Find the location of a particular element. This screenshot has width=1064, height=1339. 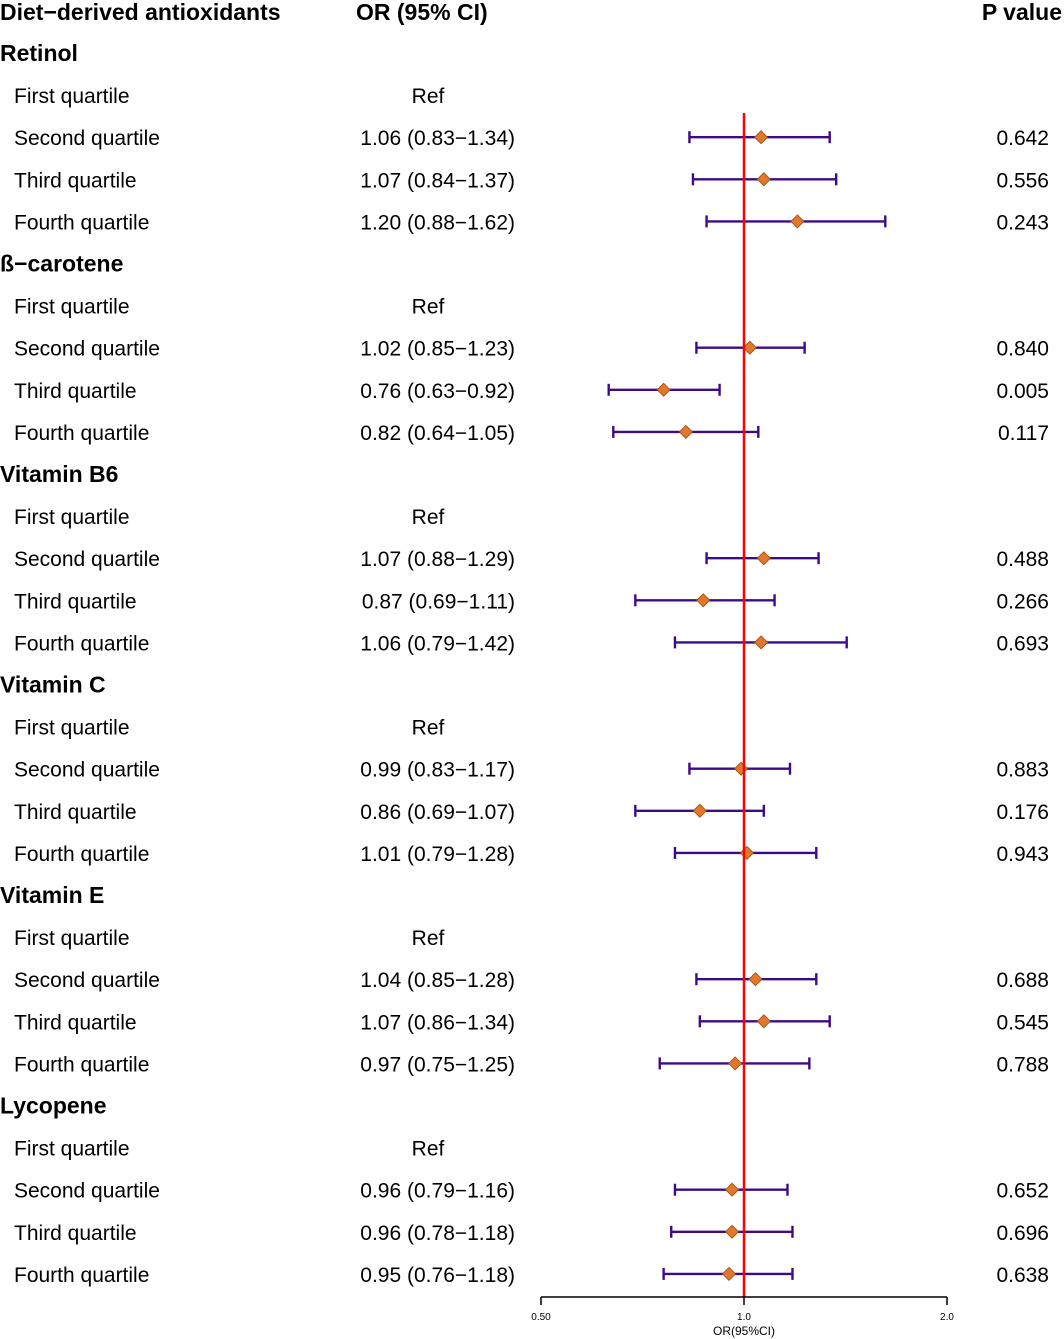

row-p-value: 0.488 is located at coordinates (1022, 559).